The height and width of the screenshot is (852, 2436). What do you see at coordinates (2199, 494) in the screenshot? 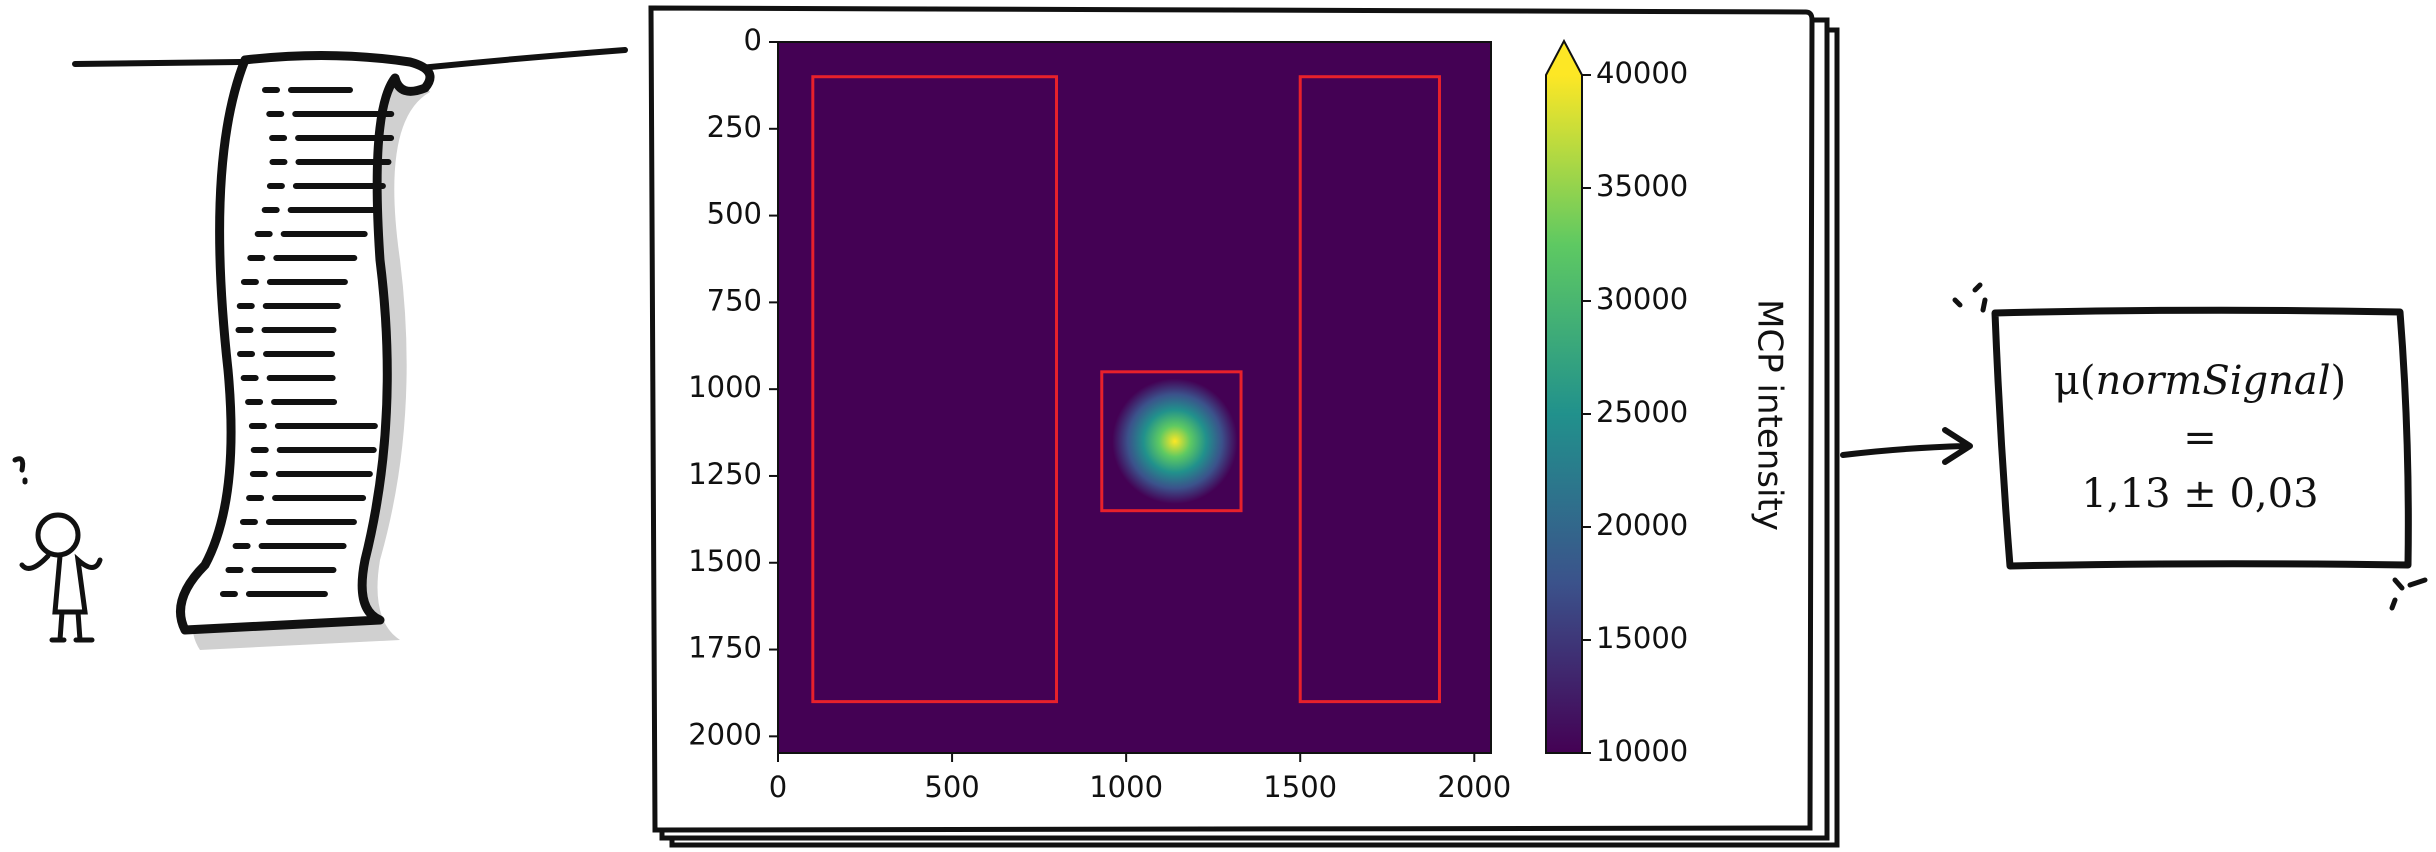
I see `result-value: 1,13 ± 0,03` at bounding box center [2199, 494].